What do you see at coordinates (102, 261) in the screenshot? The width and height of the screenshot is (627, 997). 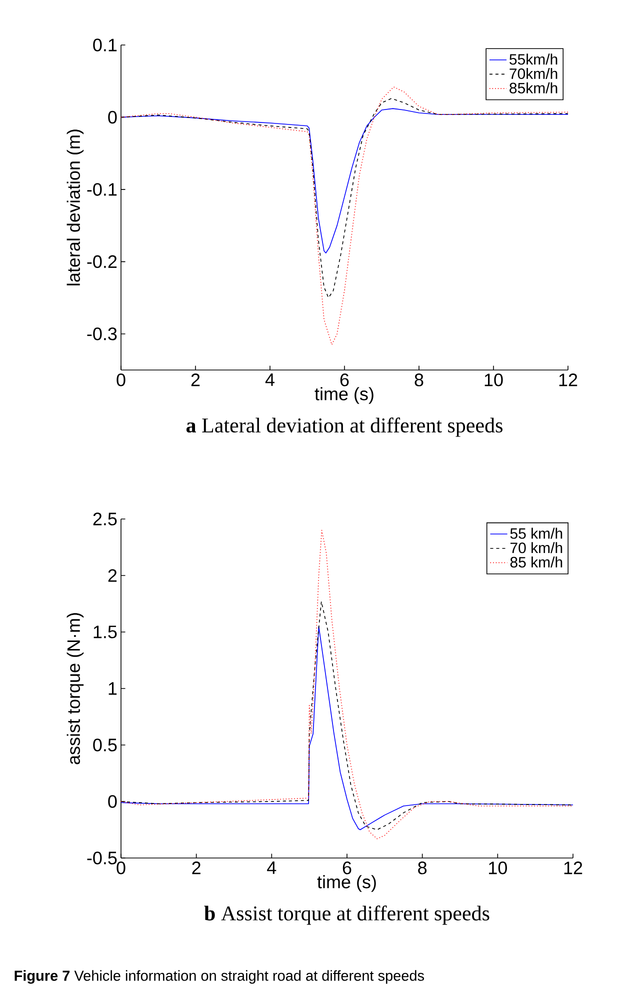 I see `y-tick-label: -0.2` at bounding box center [102, 261].